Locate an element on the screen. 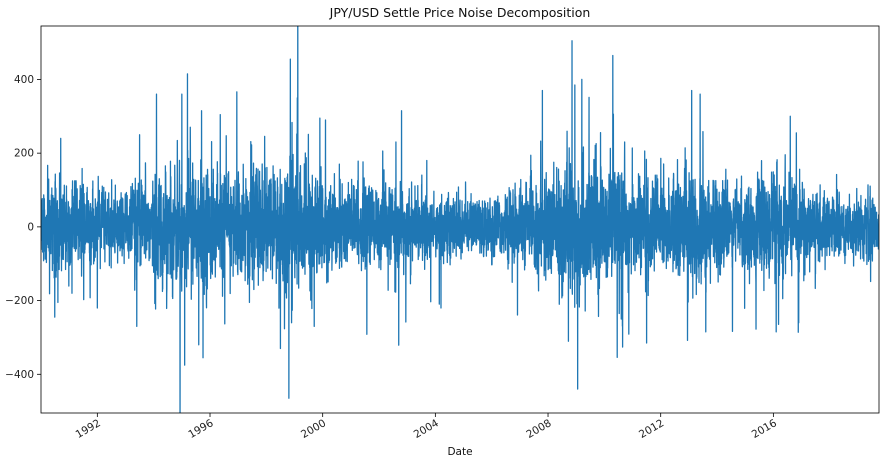  x-tick-label: 1992 is located at coordinates (88, 429).